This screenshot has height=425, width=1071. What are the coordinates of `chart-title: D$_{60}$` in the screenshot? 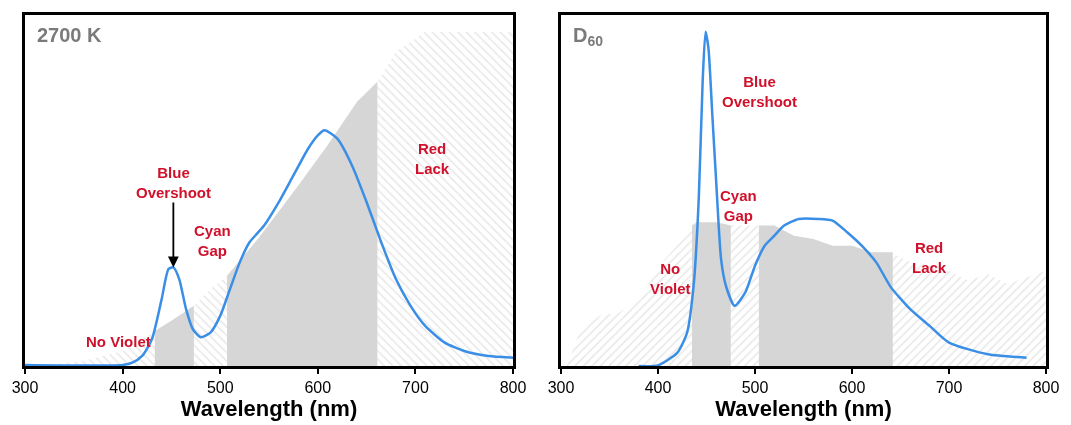 It's located at (588, 37).